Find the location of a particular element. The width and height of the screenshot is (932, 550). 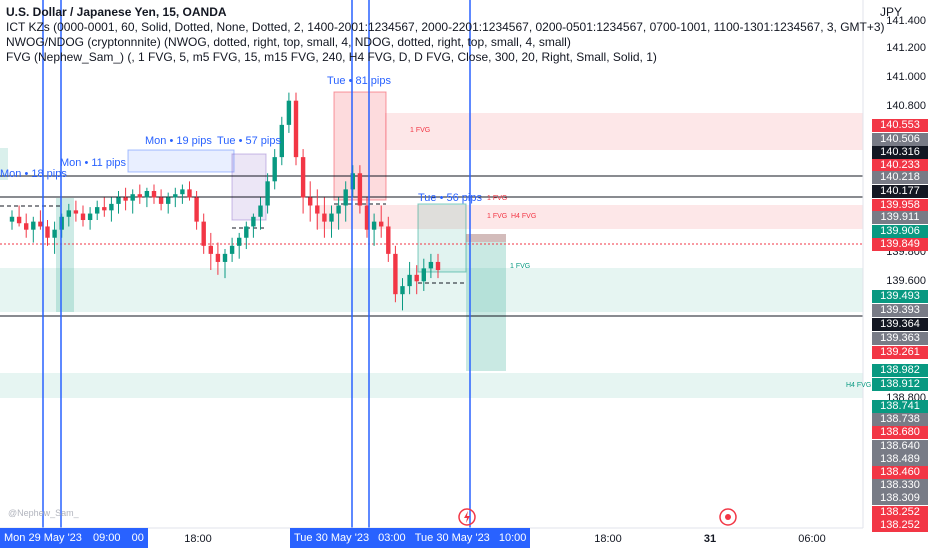

time-tick: 06:00 is located at coordinates (812, 539).